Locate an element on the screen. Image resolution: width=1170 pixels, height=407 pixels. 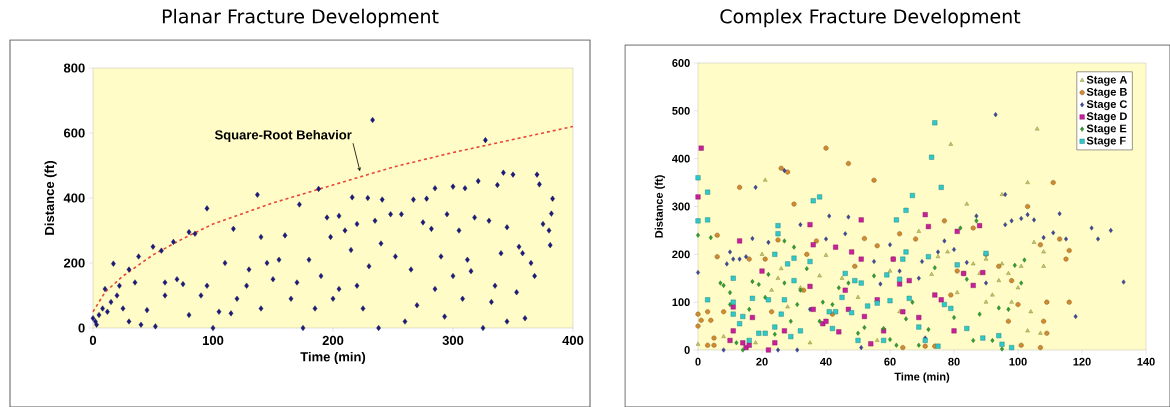
legend-label: Stage D is located at coordinates (1106, 117).